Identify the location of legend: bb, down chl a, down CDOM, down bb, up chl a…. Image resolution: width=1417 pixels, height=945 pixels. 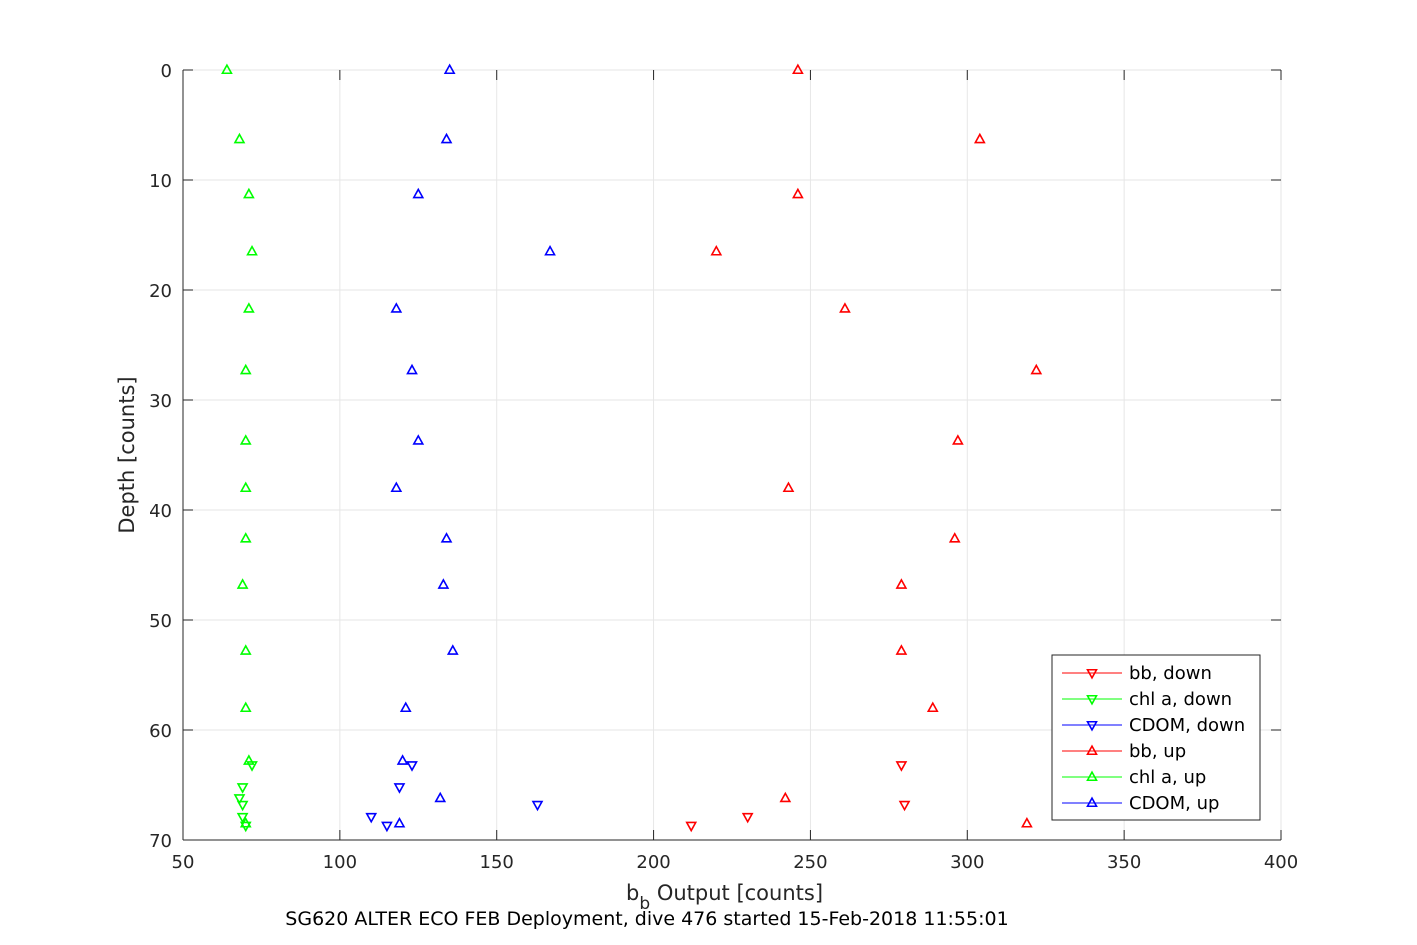
(1156, 737).